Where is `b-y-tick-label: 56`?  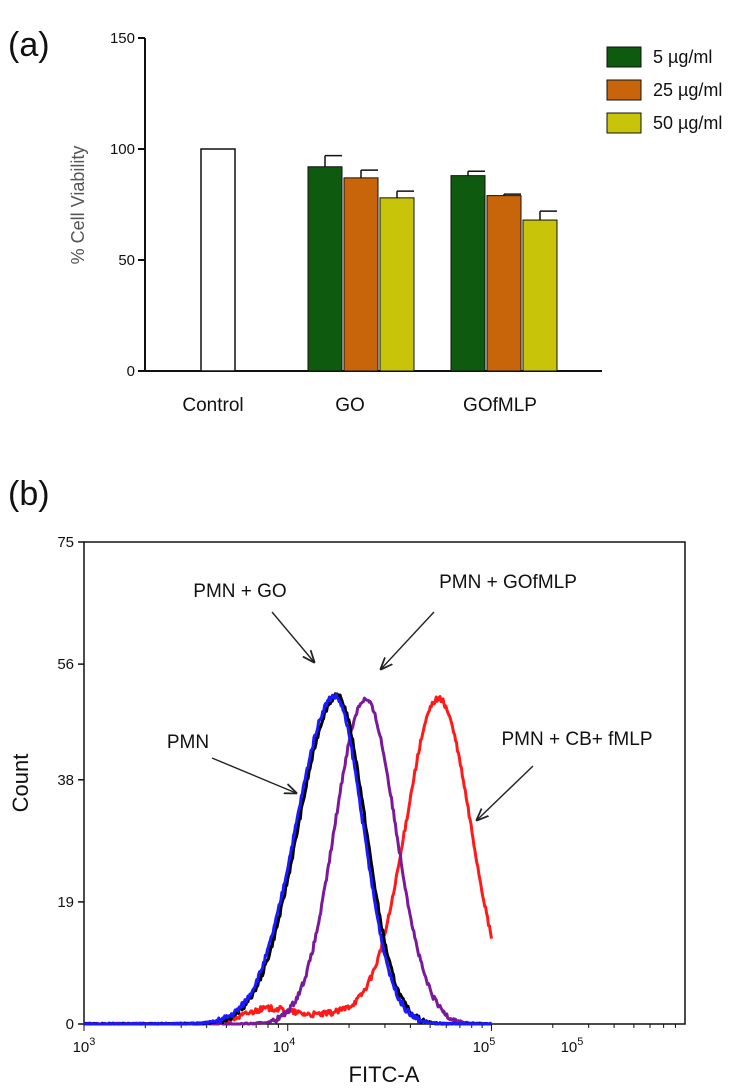
b-y-tick-label: 56 is located at coordinates (65, 664).